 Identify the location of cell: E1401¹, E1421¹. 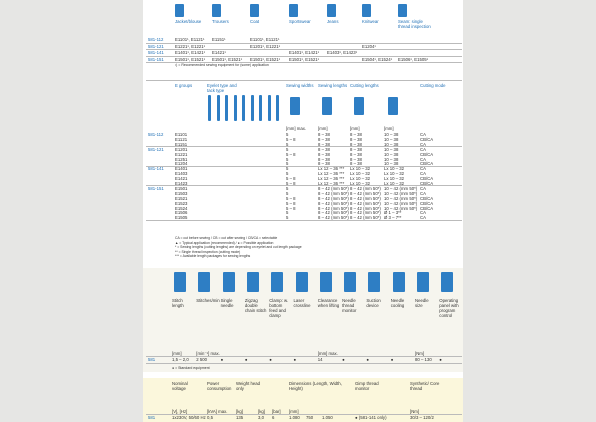
(304, 53).